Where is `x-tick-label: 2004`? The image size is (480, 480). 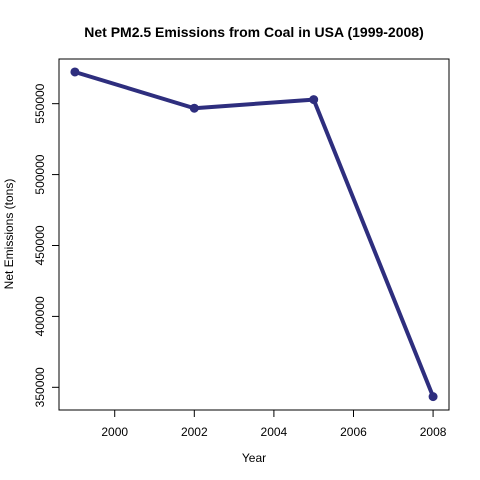 x-tick-label: 2004 is located at coordinates (274, 432).